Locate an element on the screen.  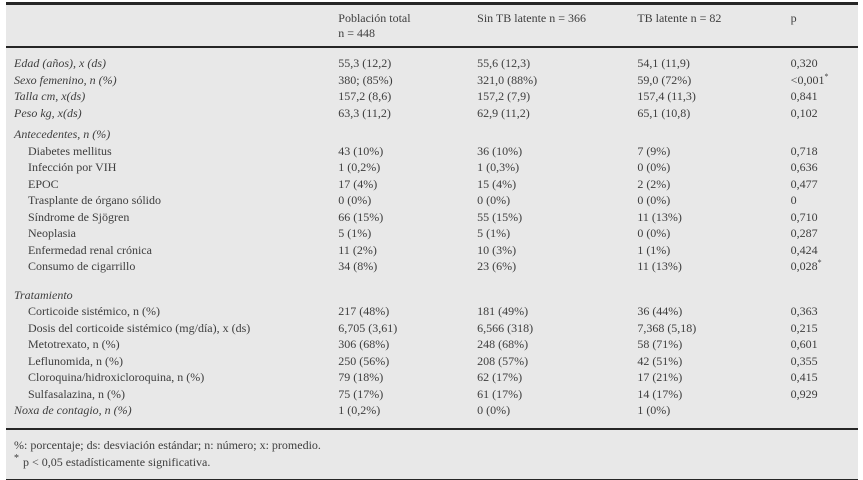
value-tb-latente: 1 (1%) is located at coordinates (654, 249).